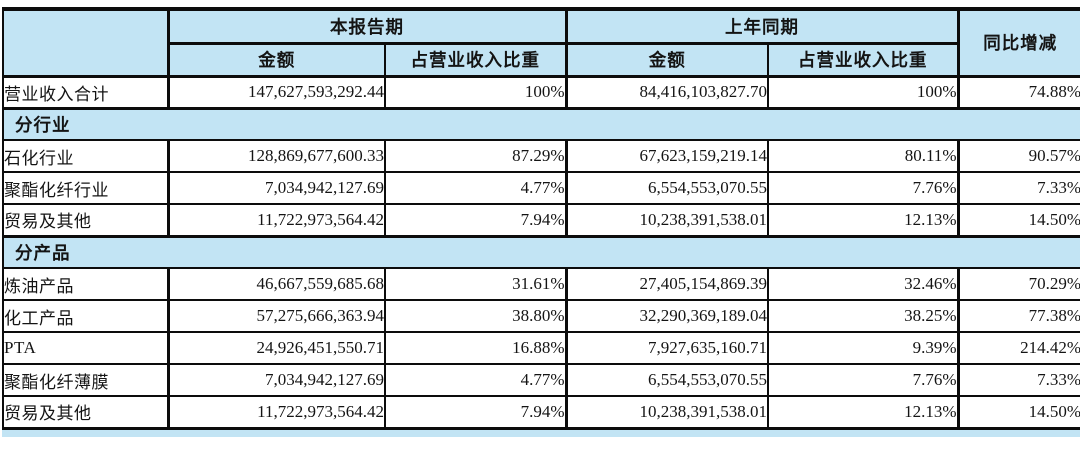  Describe the element at coordinates (666, 316) in the screenshot. I see `cell-prior-amount: 32,290,369,189.04` at that location.